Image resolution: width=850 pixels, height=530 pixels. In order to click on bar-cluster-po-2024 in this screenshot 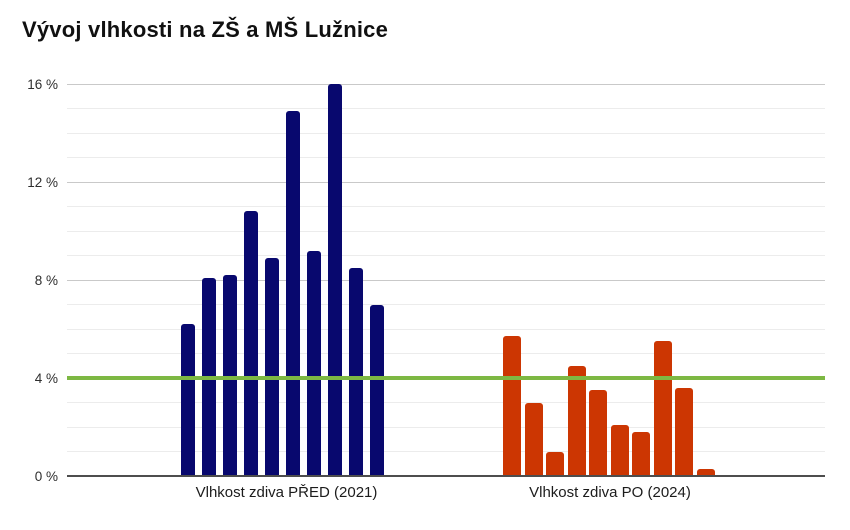, I will do `click(609, 406)`.